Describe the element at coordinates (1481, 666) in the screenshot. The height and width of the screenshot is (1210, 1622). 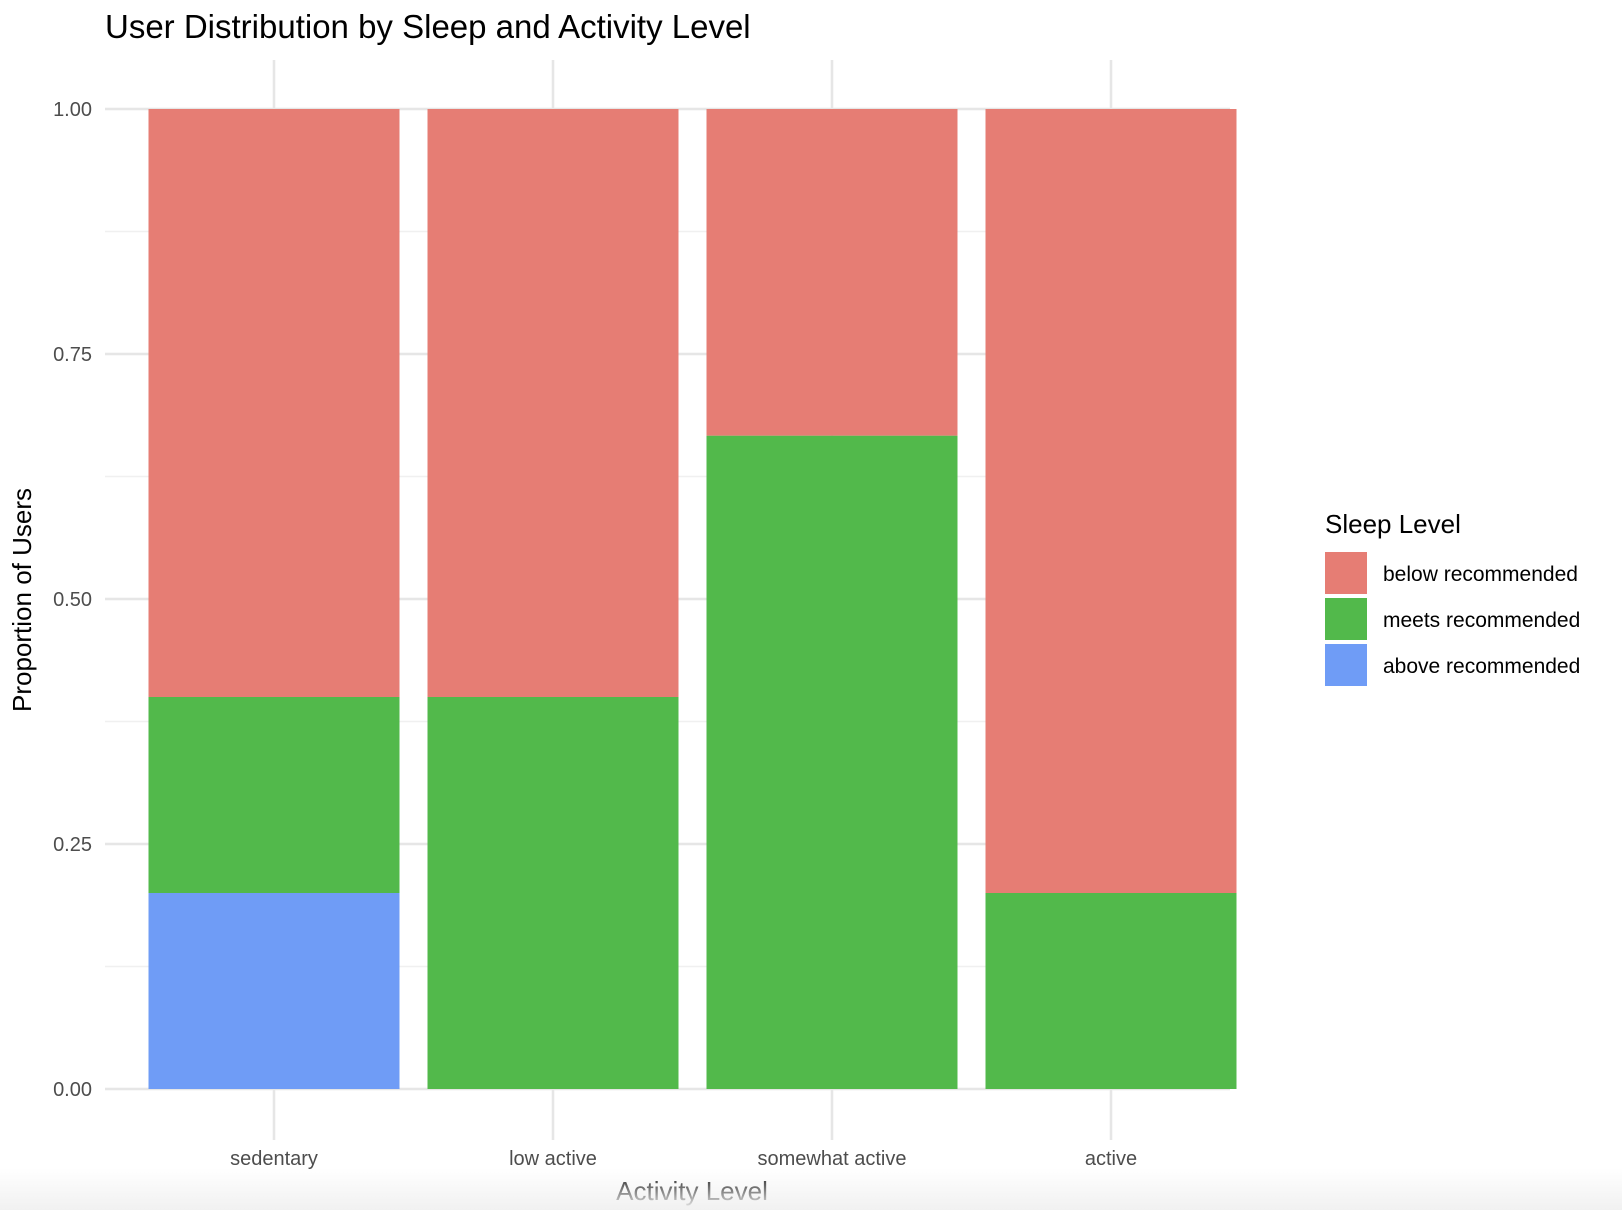
I see `legend-label: above recommended` at that location.